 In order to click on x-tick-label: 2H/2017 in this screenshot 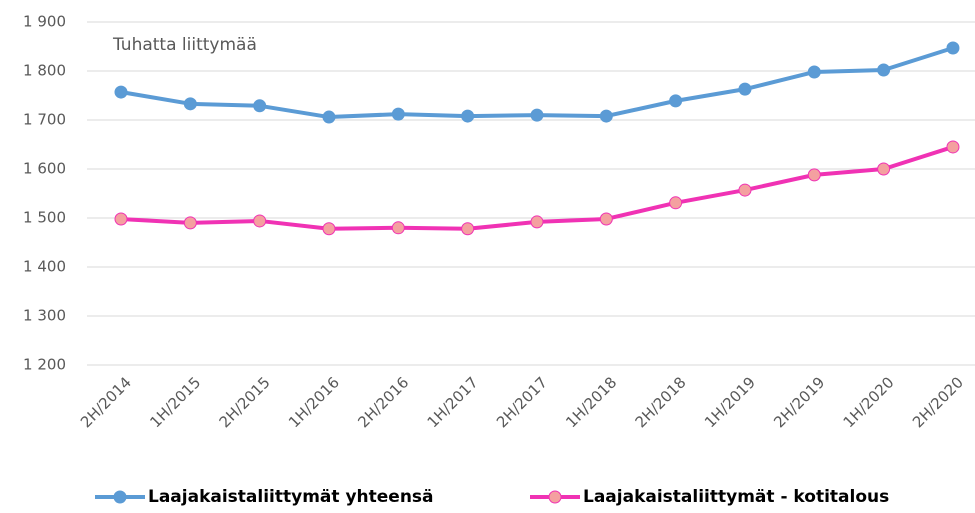, I will do `click(522, 402)`.